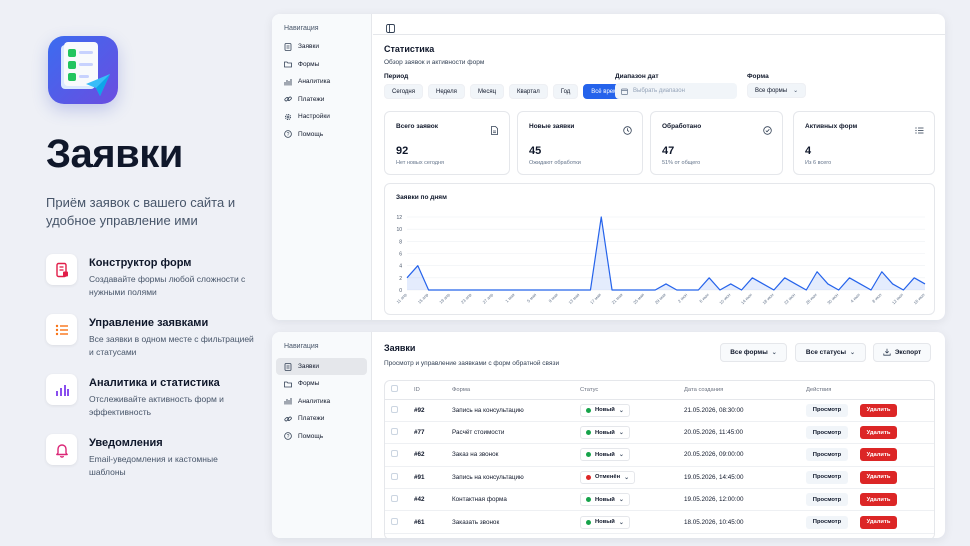 This screenshot has height=546, width=970. What do you see at coordinates (400, 348) in the screenshot?
I see `page-title: Заявки` at bounding box center [400, 348].